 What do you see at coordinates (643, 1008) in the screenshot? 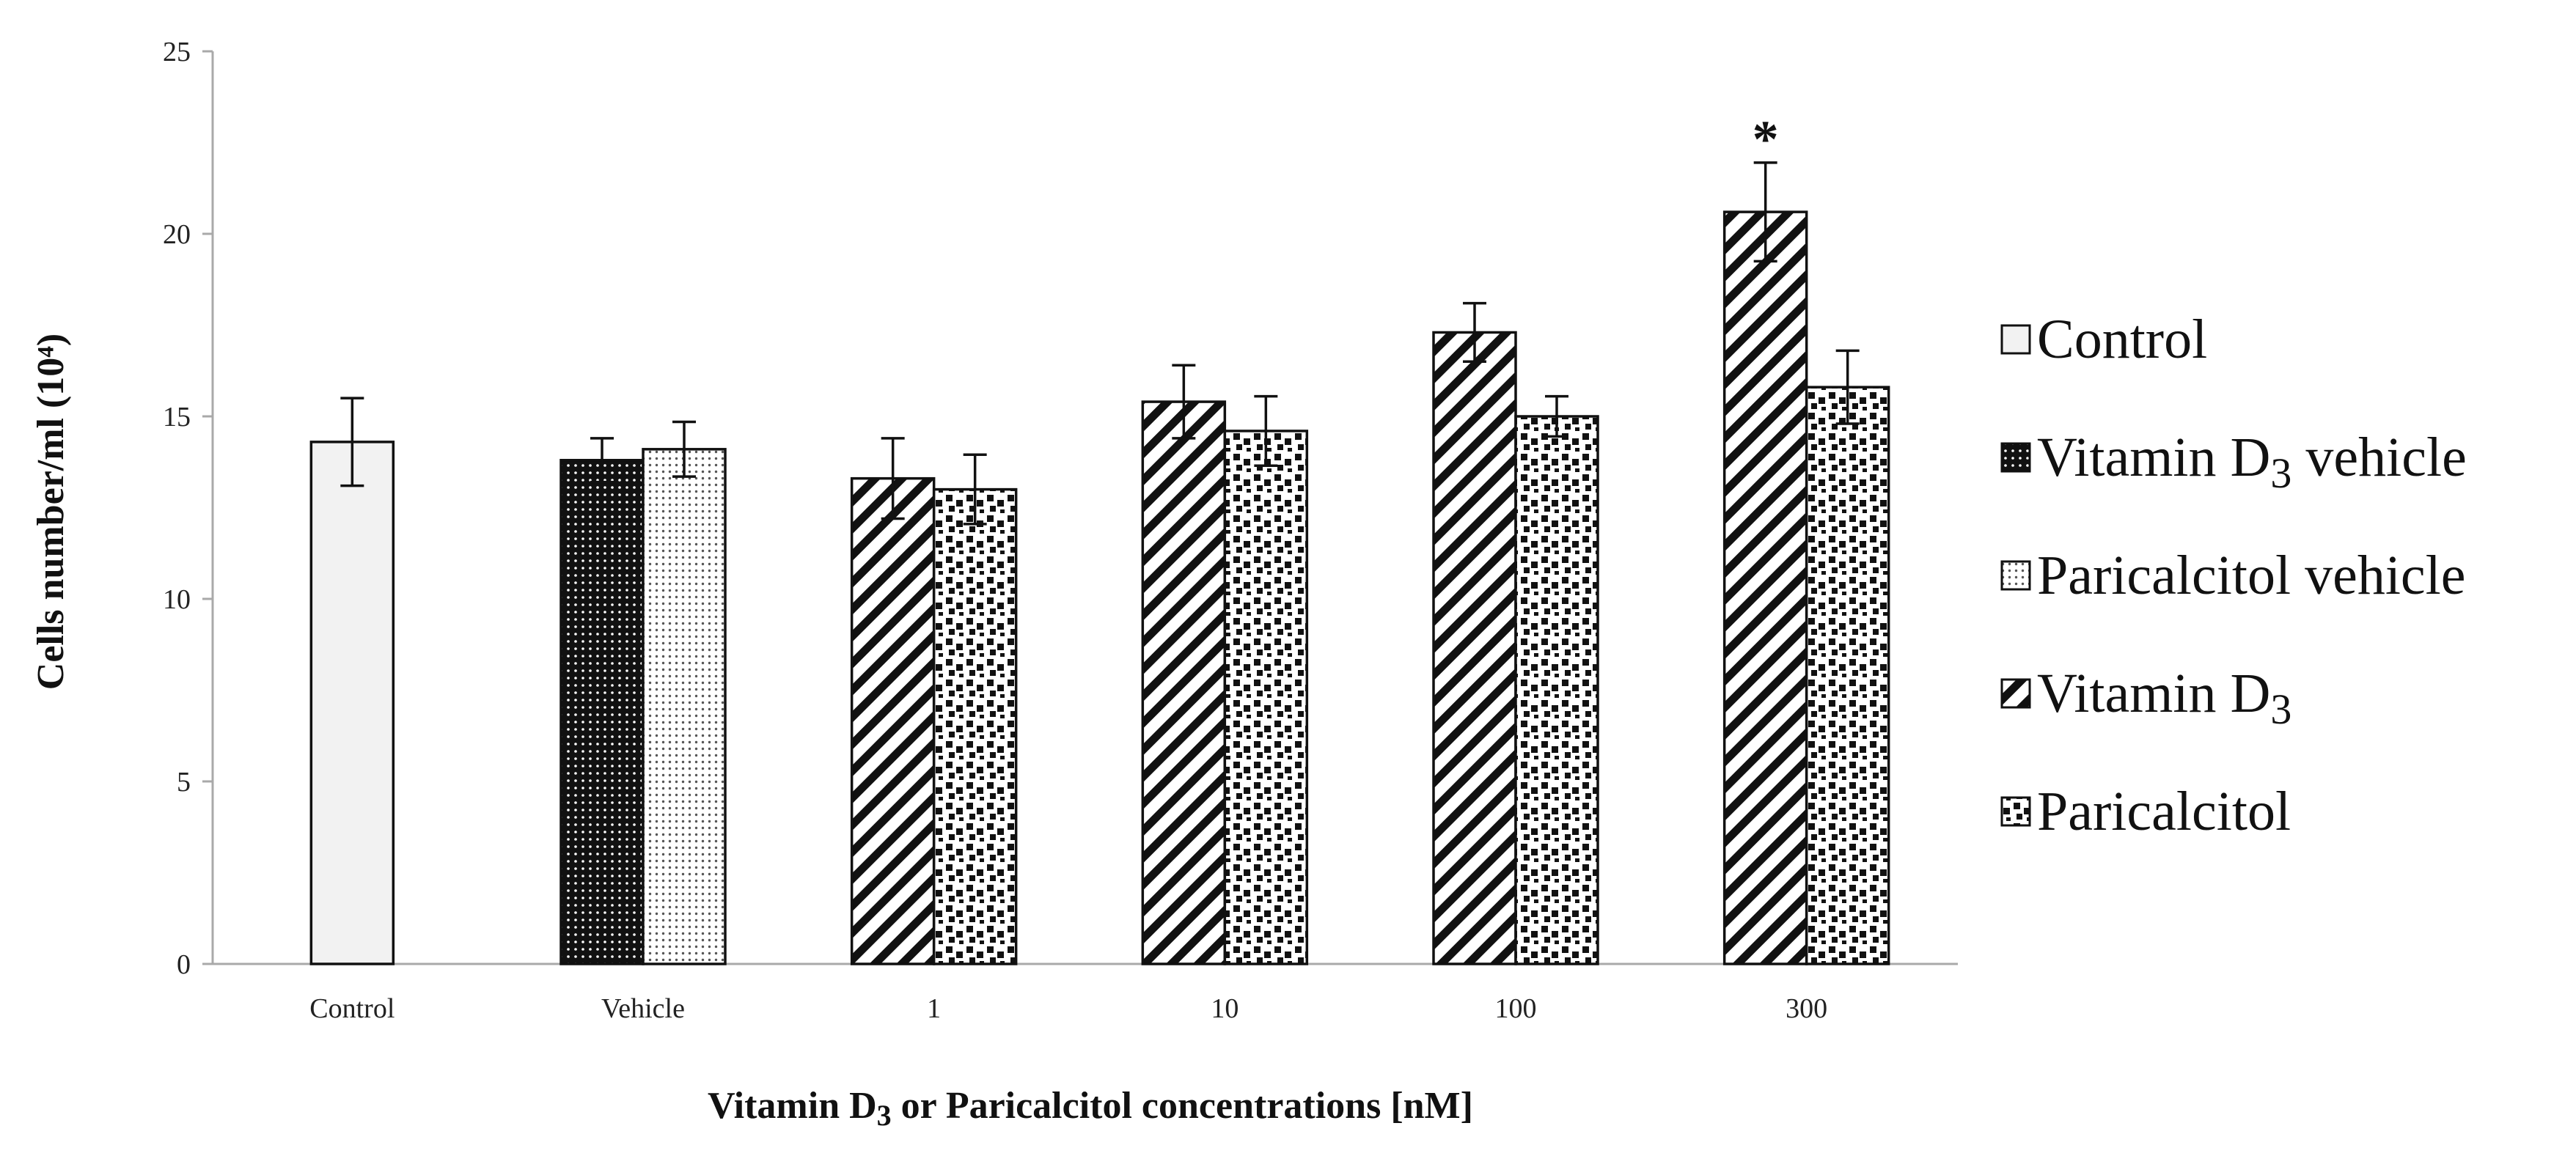
I see `x-tick-label: Vehicle` at bounding box center [643, 1008].